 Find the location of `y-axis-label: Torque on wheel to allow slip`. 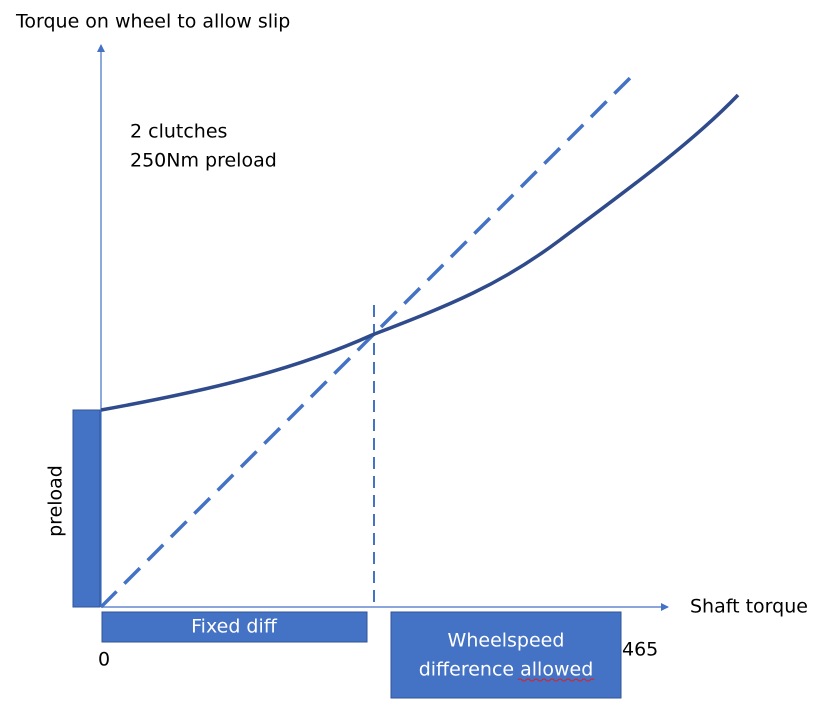

y-axis-label: Torque on wheel to allow slip is located at coordinates (152, 22).